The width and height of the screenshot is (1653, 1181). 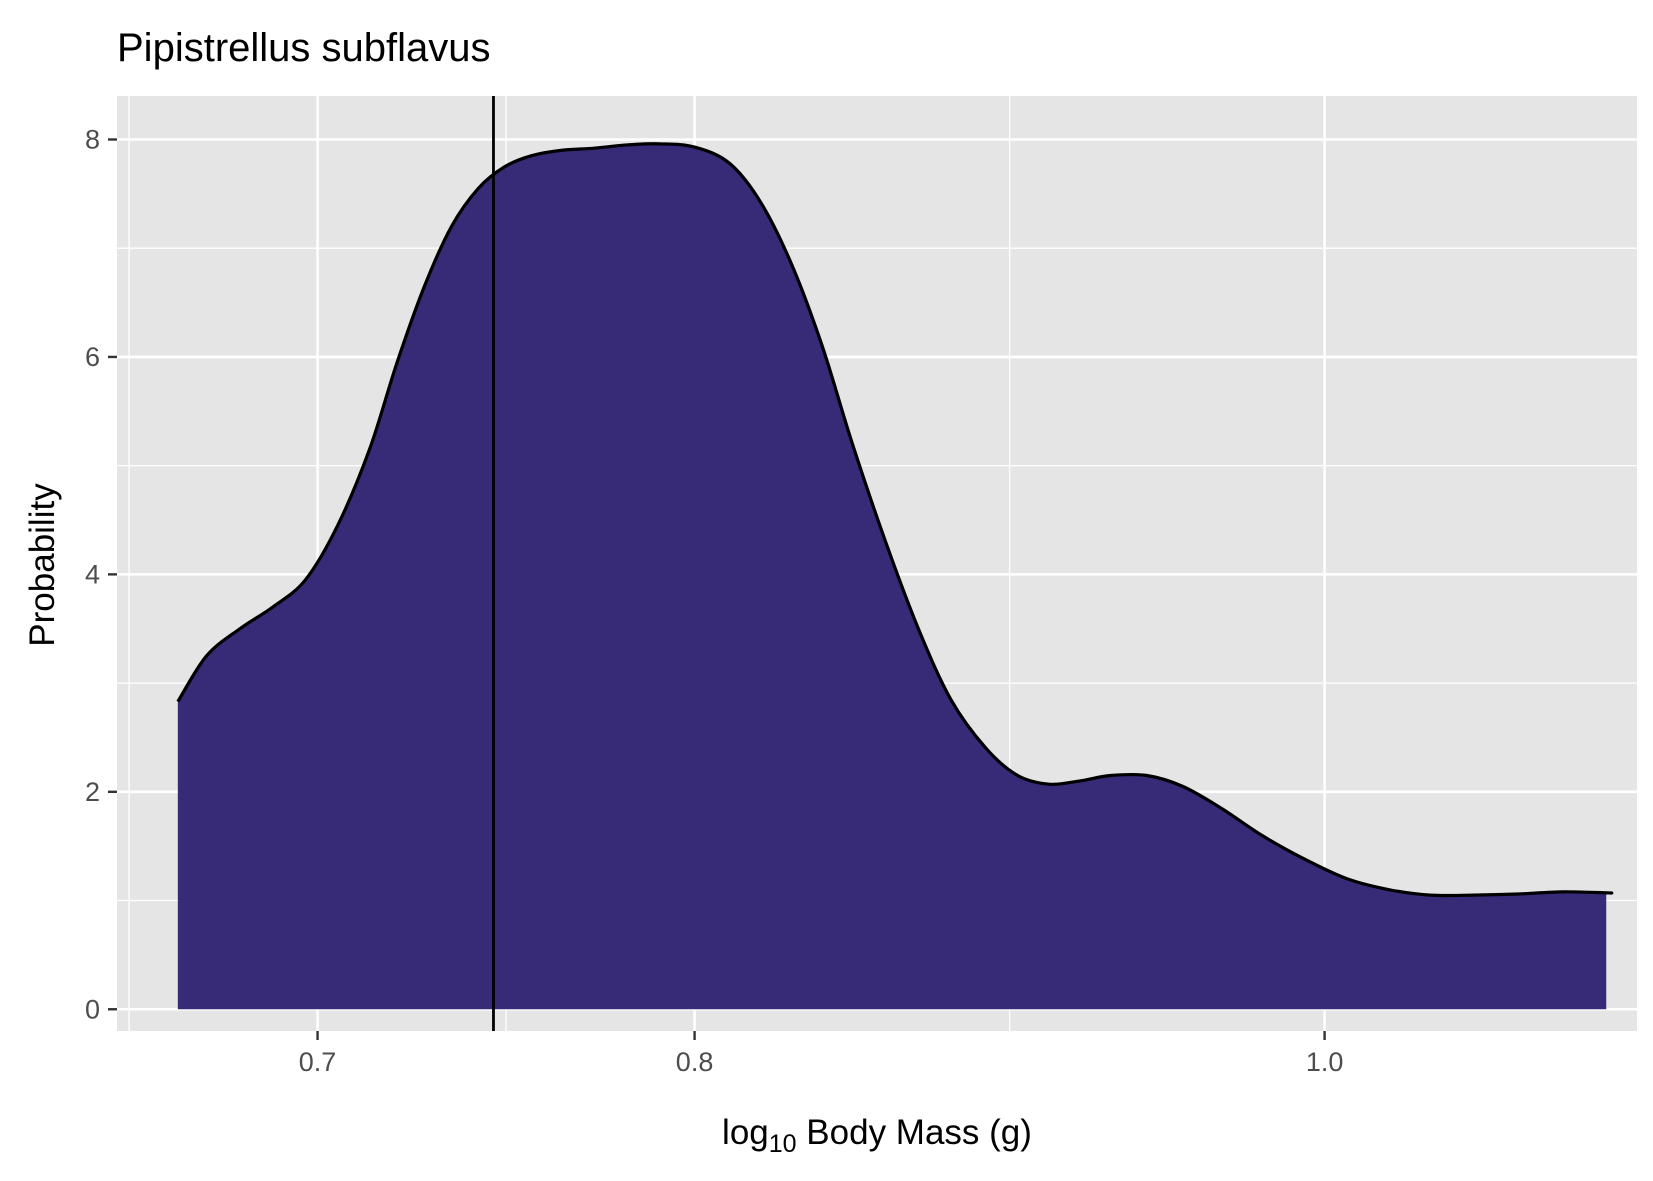 I want to click on y-tick-label: 6, so click(x=92, y=357).